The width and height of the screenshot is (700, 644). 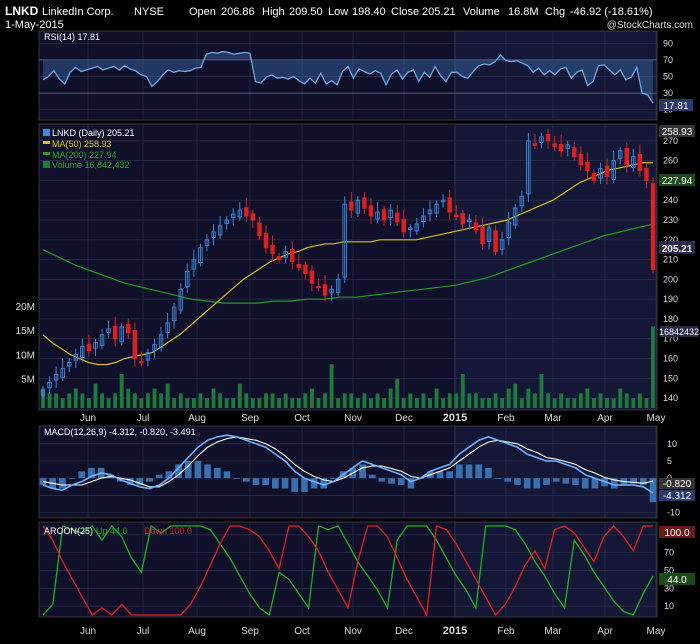 I want to click on rsi-value-label: 17.81, so click(x=675, y=106).